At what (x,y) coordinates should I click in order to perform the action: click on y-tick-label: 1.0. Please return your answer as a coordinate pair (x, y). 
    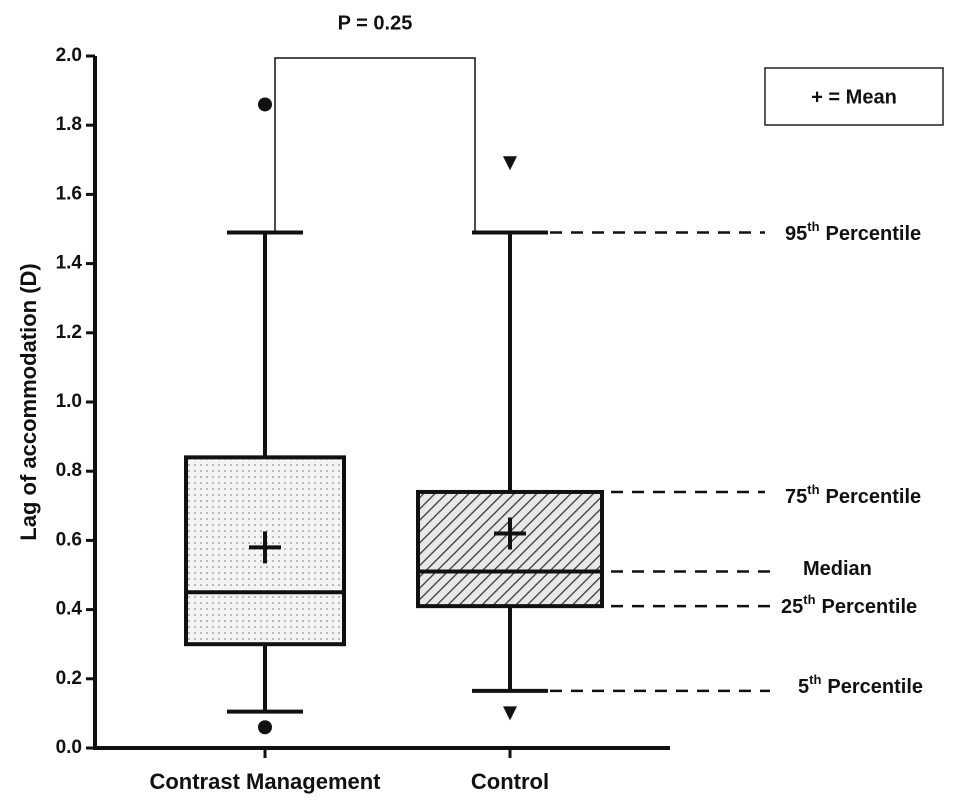
    Looking at the image, I should click on (69, 401).